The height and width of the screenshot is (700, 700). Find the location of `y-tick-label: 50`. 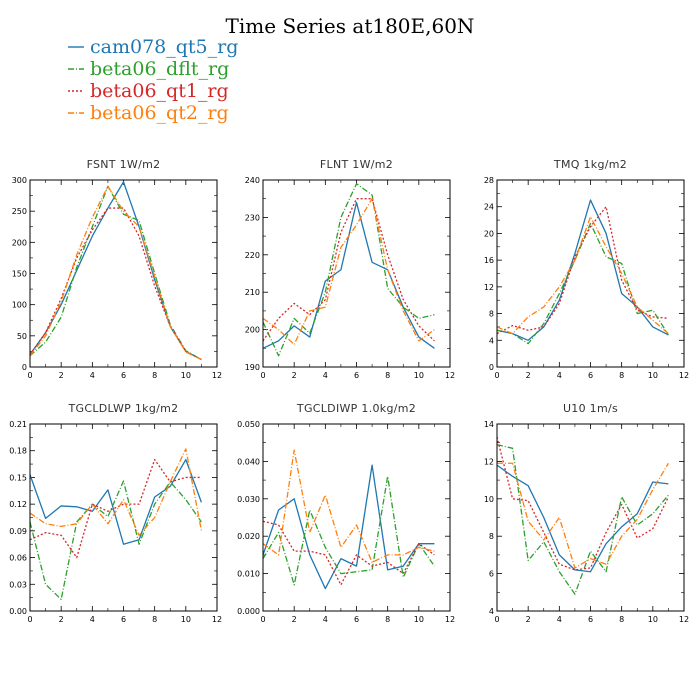

y-tick-label: 50 is located at coordinates (22, 336).